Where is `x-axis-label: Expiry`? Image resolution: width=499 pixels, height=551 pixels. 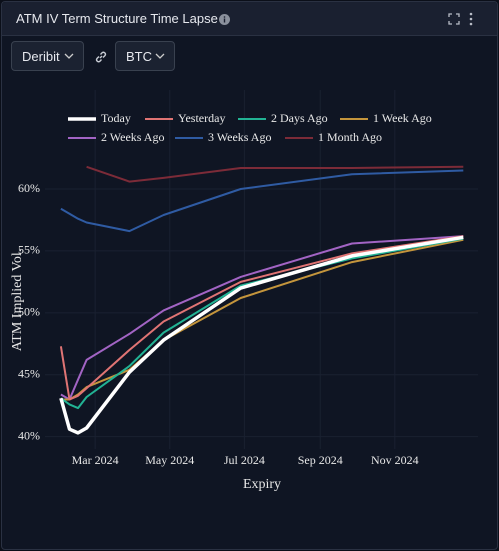
x-axis-label: Expiry is located at coordinates (262, 484).